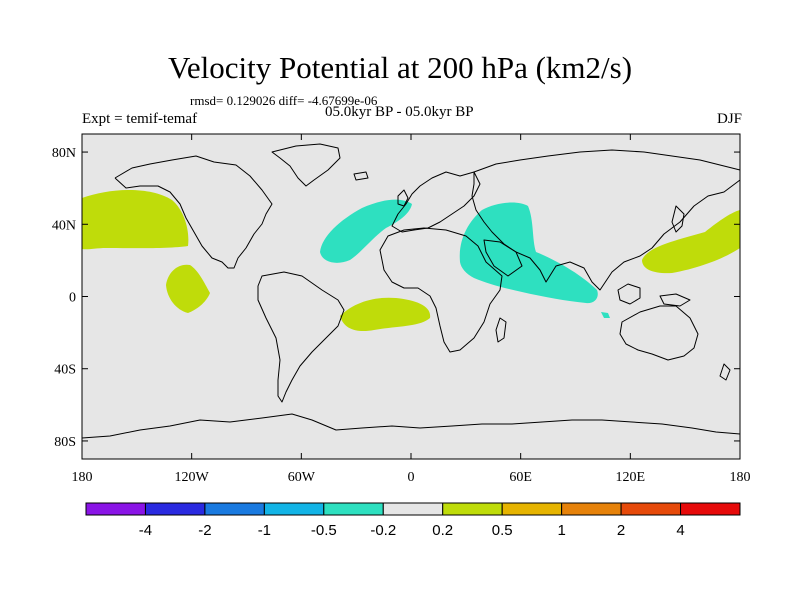  I want to click on coast-australia, so click(659, 333).